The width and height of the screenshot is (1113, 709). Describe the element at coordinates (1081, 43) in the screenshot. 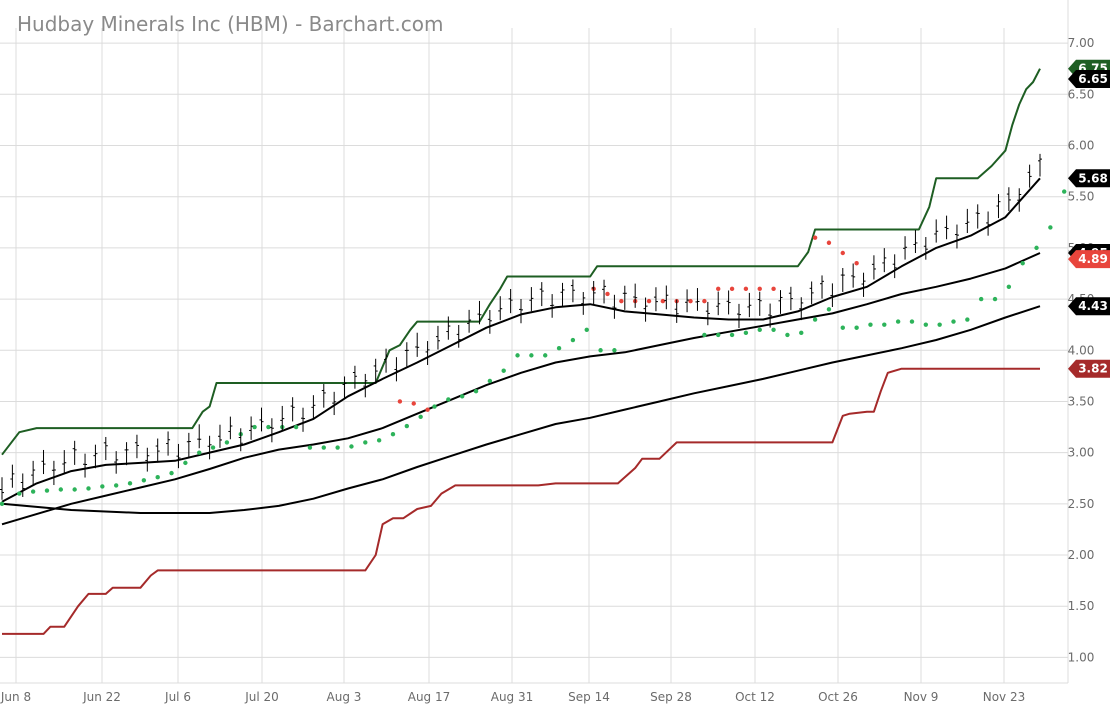

I see `y-tick-label: 7.00` at that location.